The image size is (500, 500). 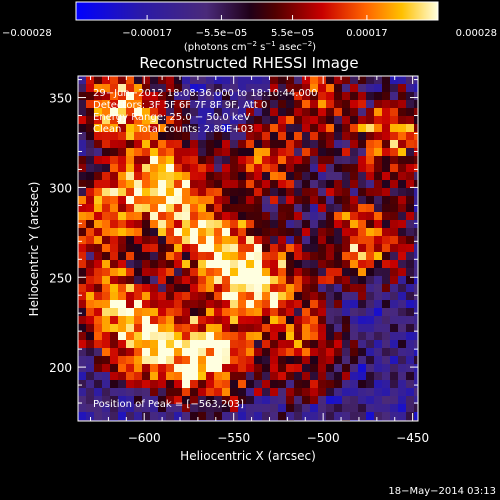 What do you see at coordinates (248, 63) in the screenshot?
I see `chart-title: Reconstructed RHESSI Image` at bounding box center [248, 63].